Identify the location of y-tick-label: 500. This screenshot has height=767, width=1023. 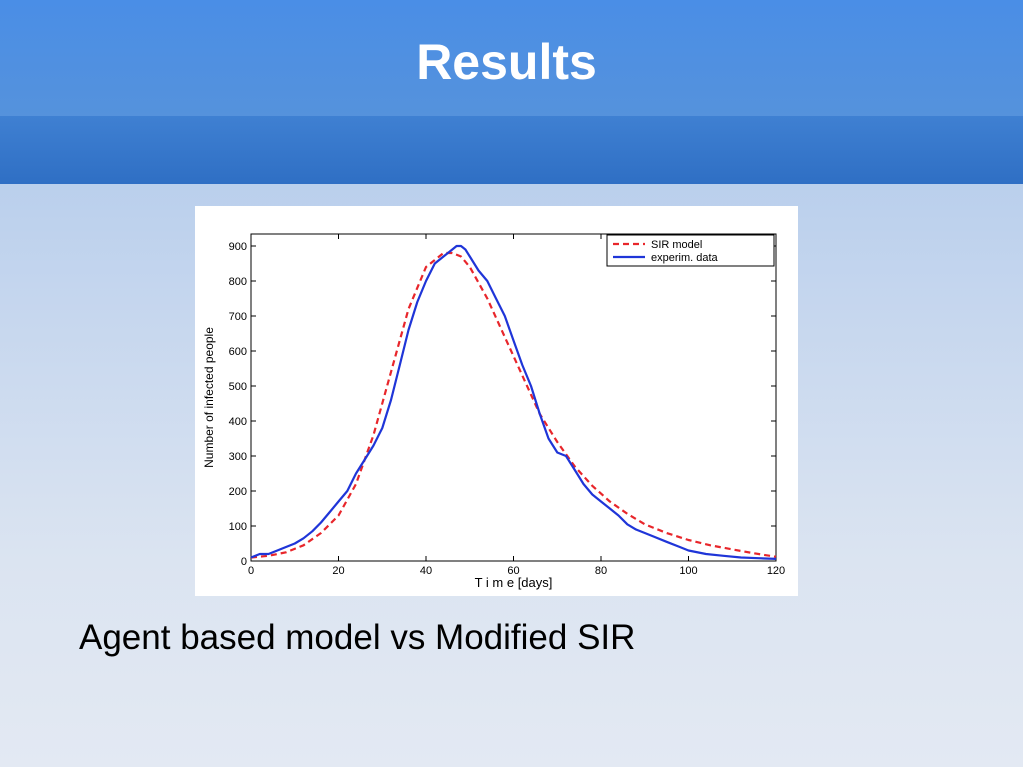
(238, 387).